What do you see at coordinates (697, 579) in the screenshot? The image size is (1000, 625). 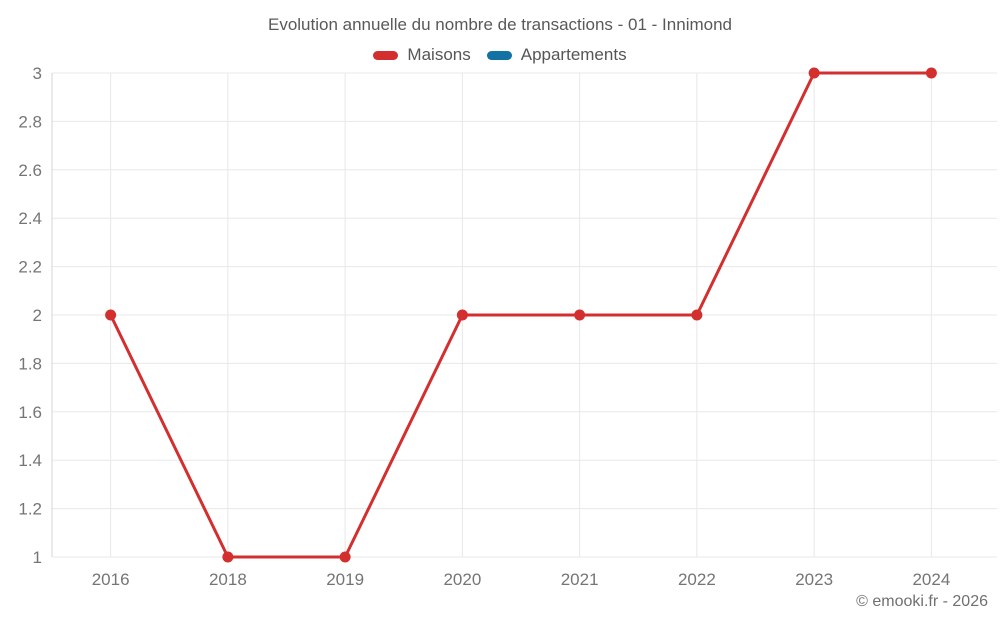 I see `x-tick-label: 2022` at bounding box center [697, 579].